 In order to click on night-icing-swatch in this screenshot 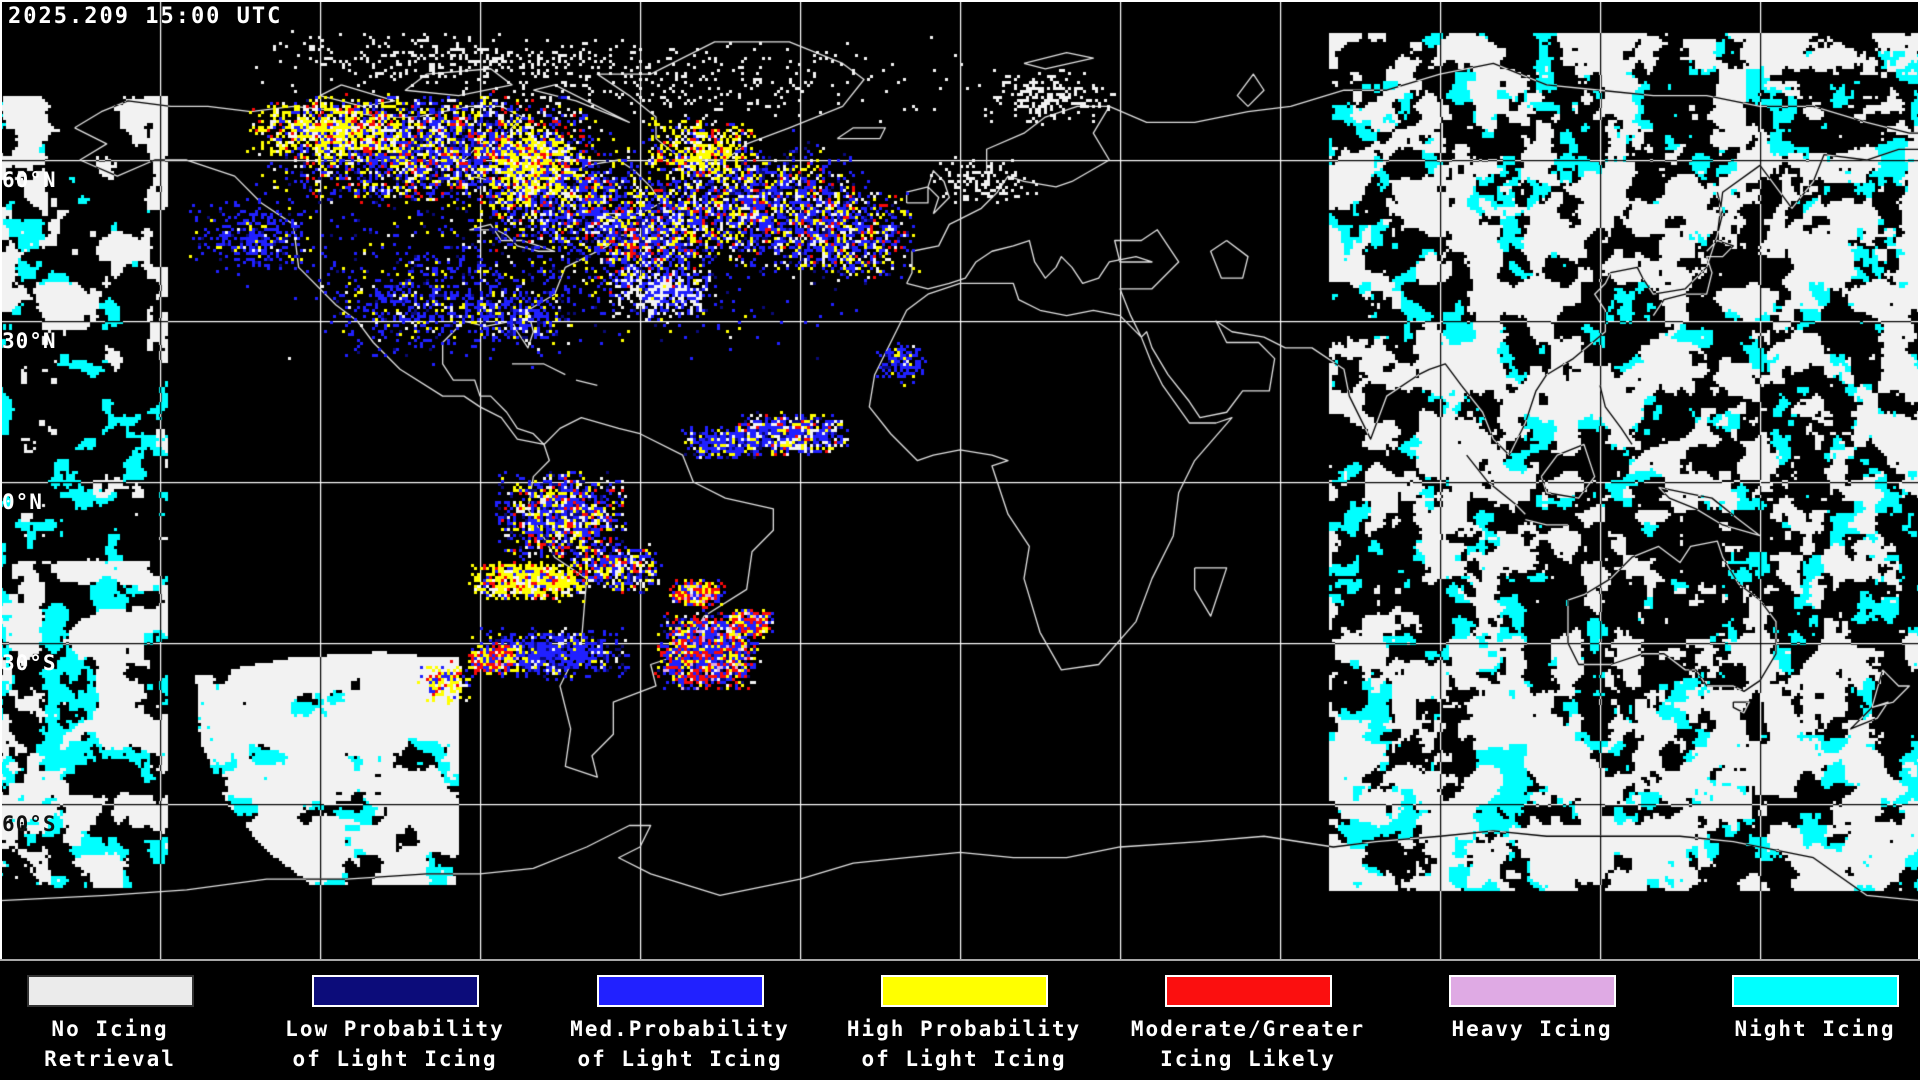, I will do `click(1815, 991)`.